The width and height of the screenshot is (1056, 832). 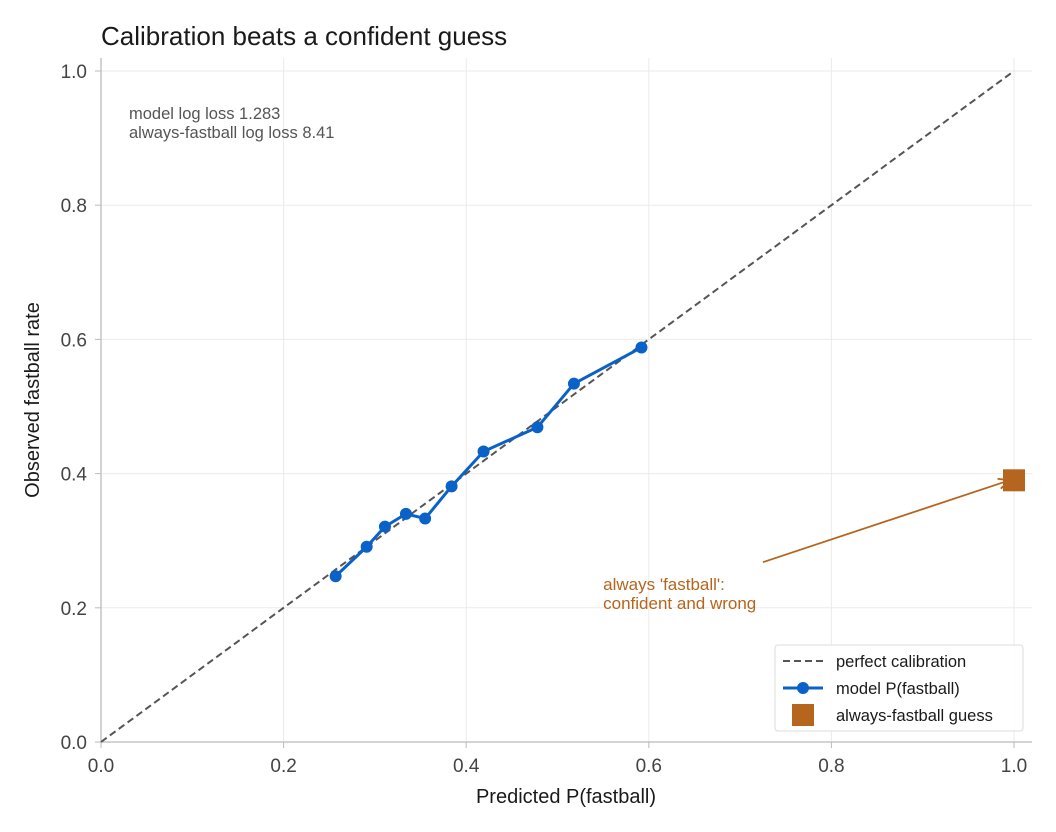 I want to click on legend-label: model P(fastball), so click(x=898, y=689).